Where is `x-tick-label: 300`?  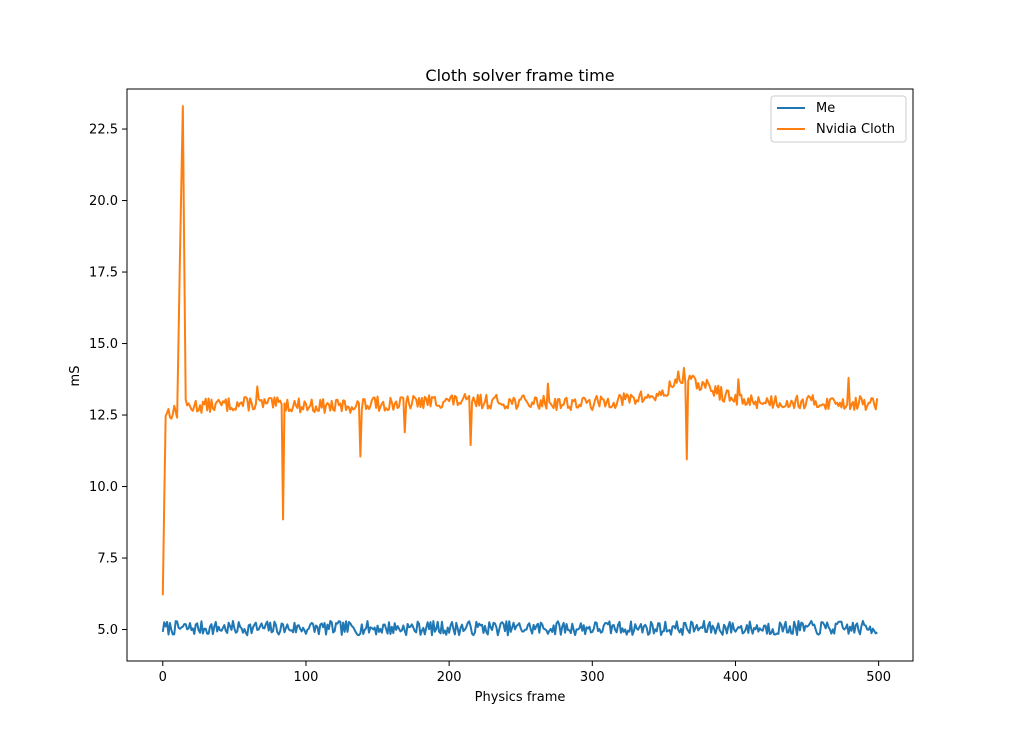 x-tick-label: 300 is located at coordinates (592, 677).